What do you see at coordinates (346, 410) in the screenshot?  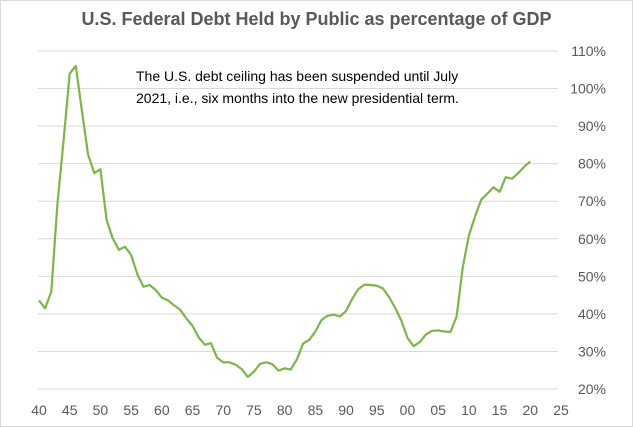 I see `x-tick-label: 90` at bounding box center [346, 410].